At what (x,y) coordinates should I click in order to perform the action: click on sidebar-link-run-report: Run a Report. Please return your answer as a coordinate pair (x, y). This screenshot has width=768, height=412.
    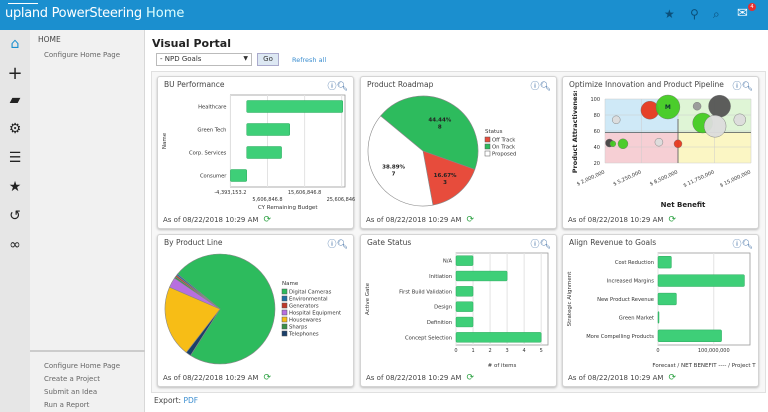
    Looking at the image, I should click on (67, 405).